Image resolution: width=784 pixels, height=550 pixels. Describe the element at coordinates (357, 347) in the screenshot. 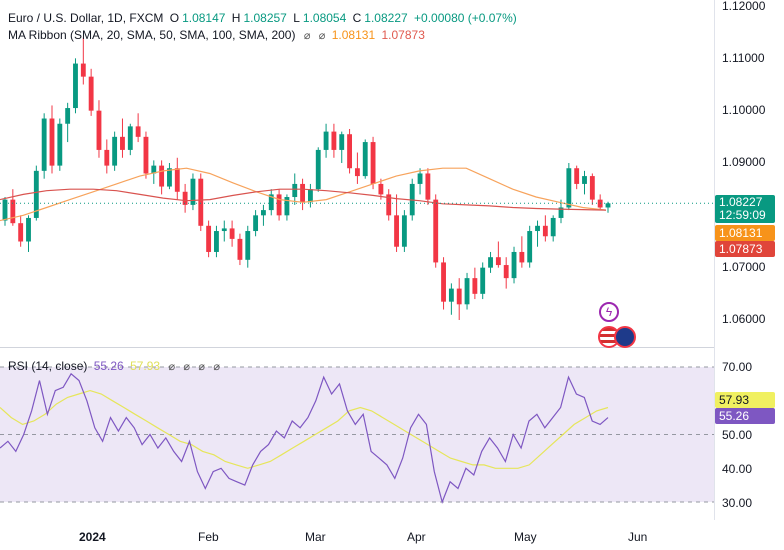

I see `pane-separator` at that location.